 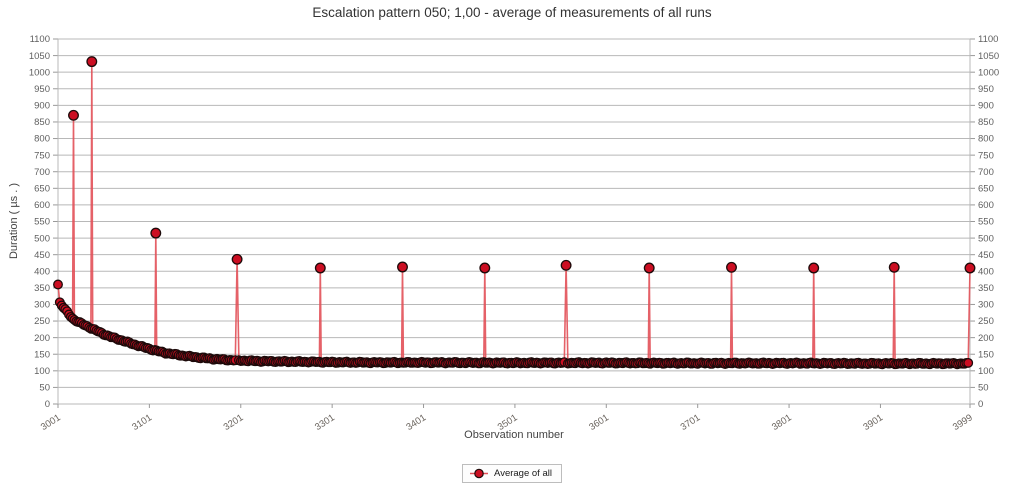 I want to click on y-tick-label-right: 350, so click(x=986, y=288).